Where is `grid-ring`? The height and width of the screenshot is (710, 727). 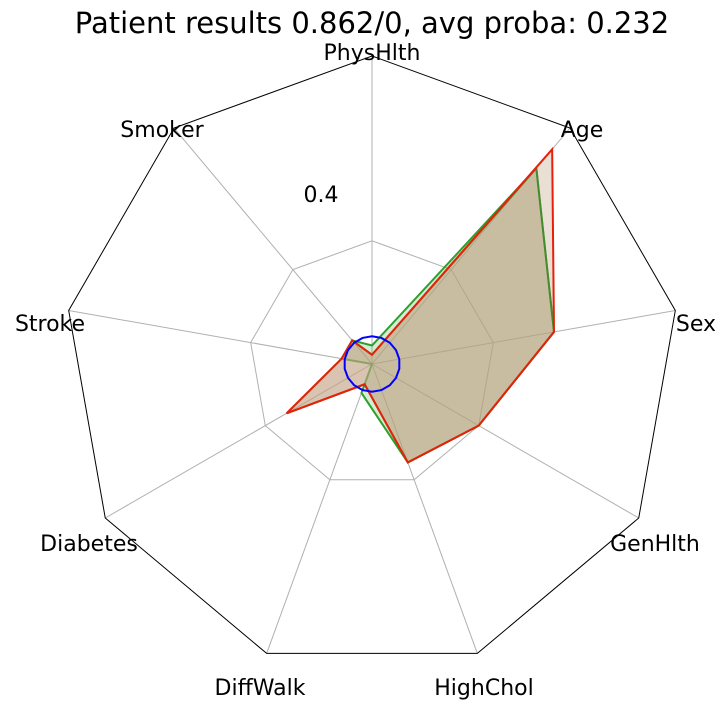
grid-ring is located at coordinates (372, 360).